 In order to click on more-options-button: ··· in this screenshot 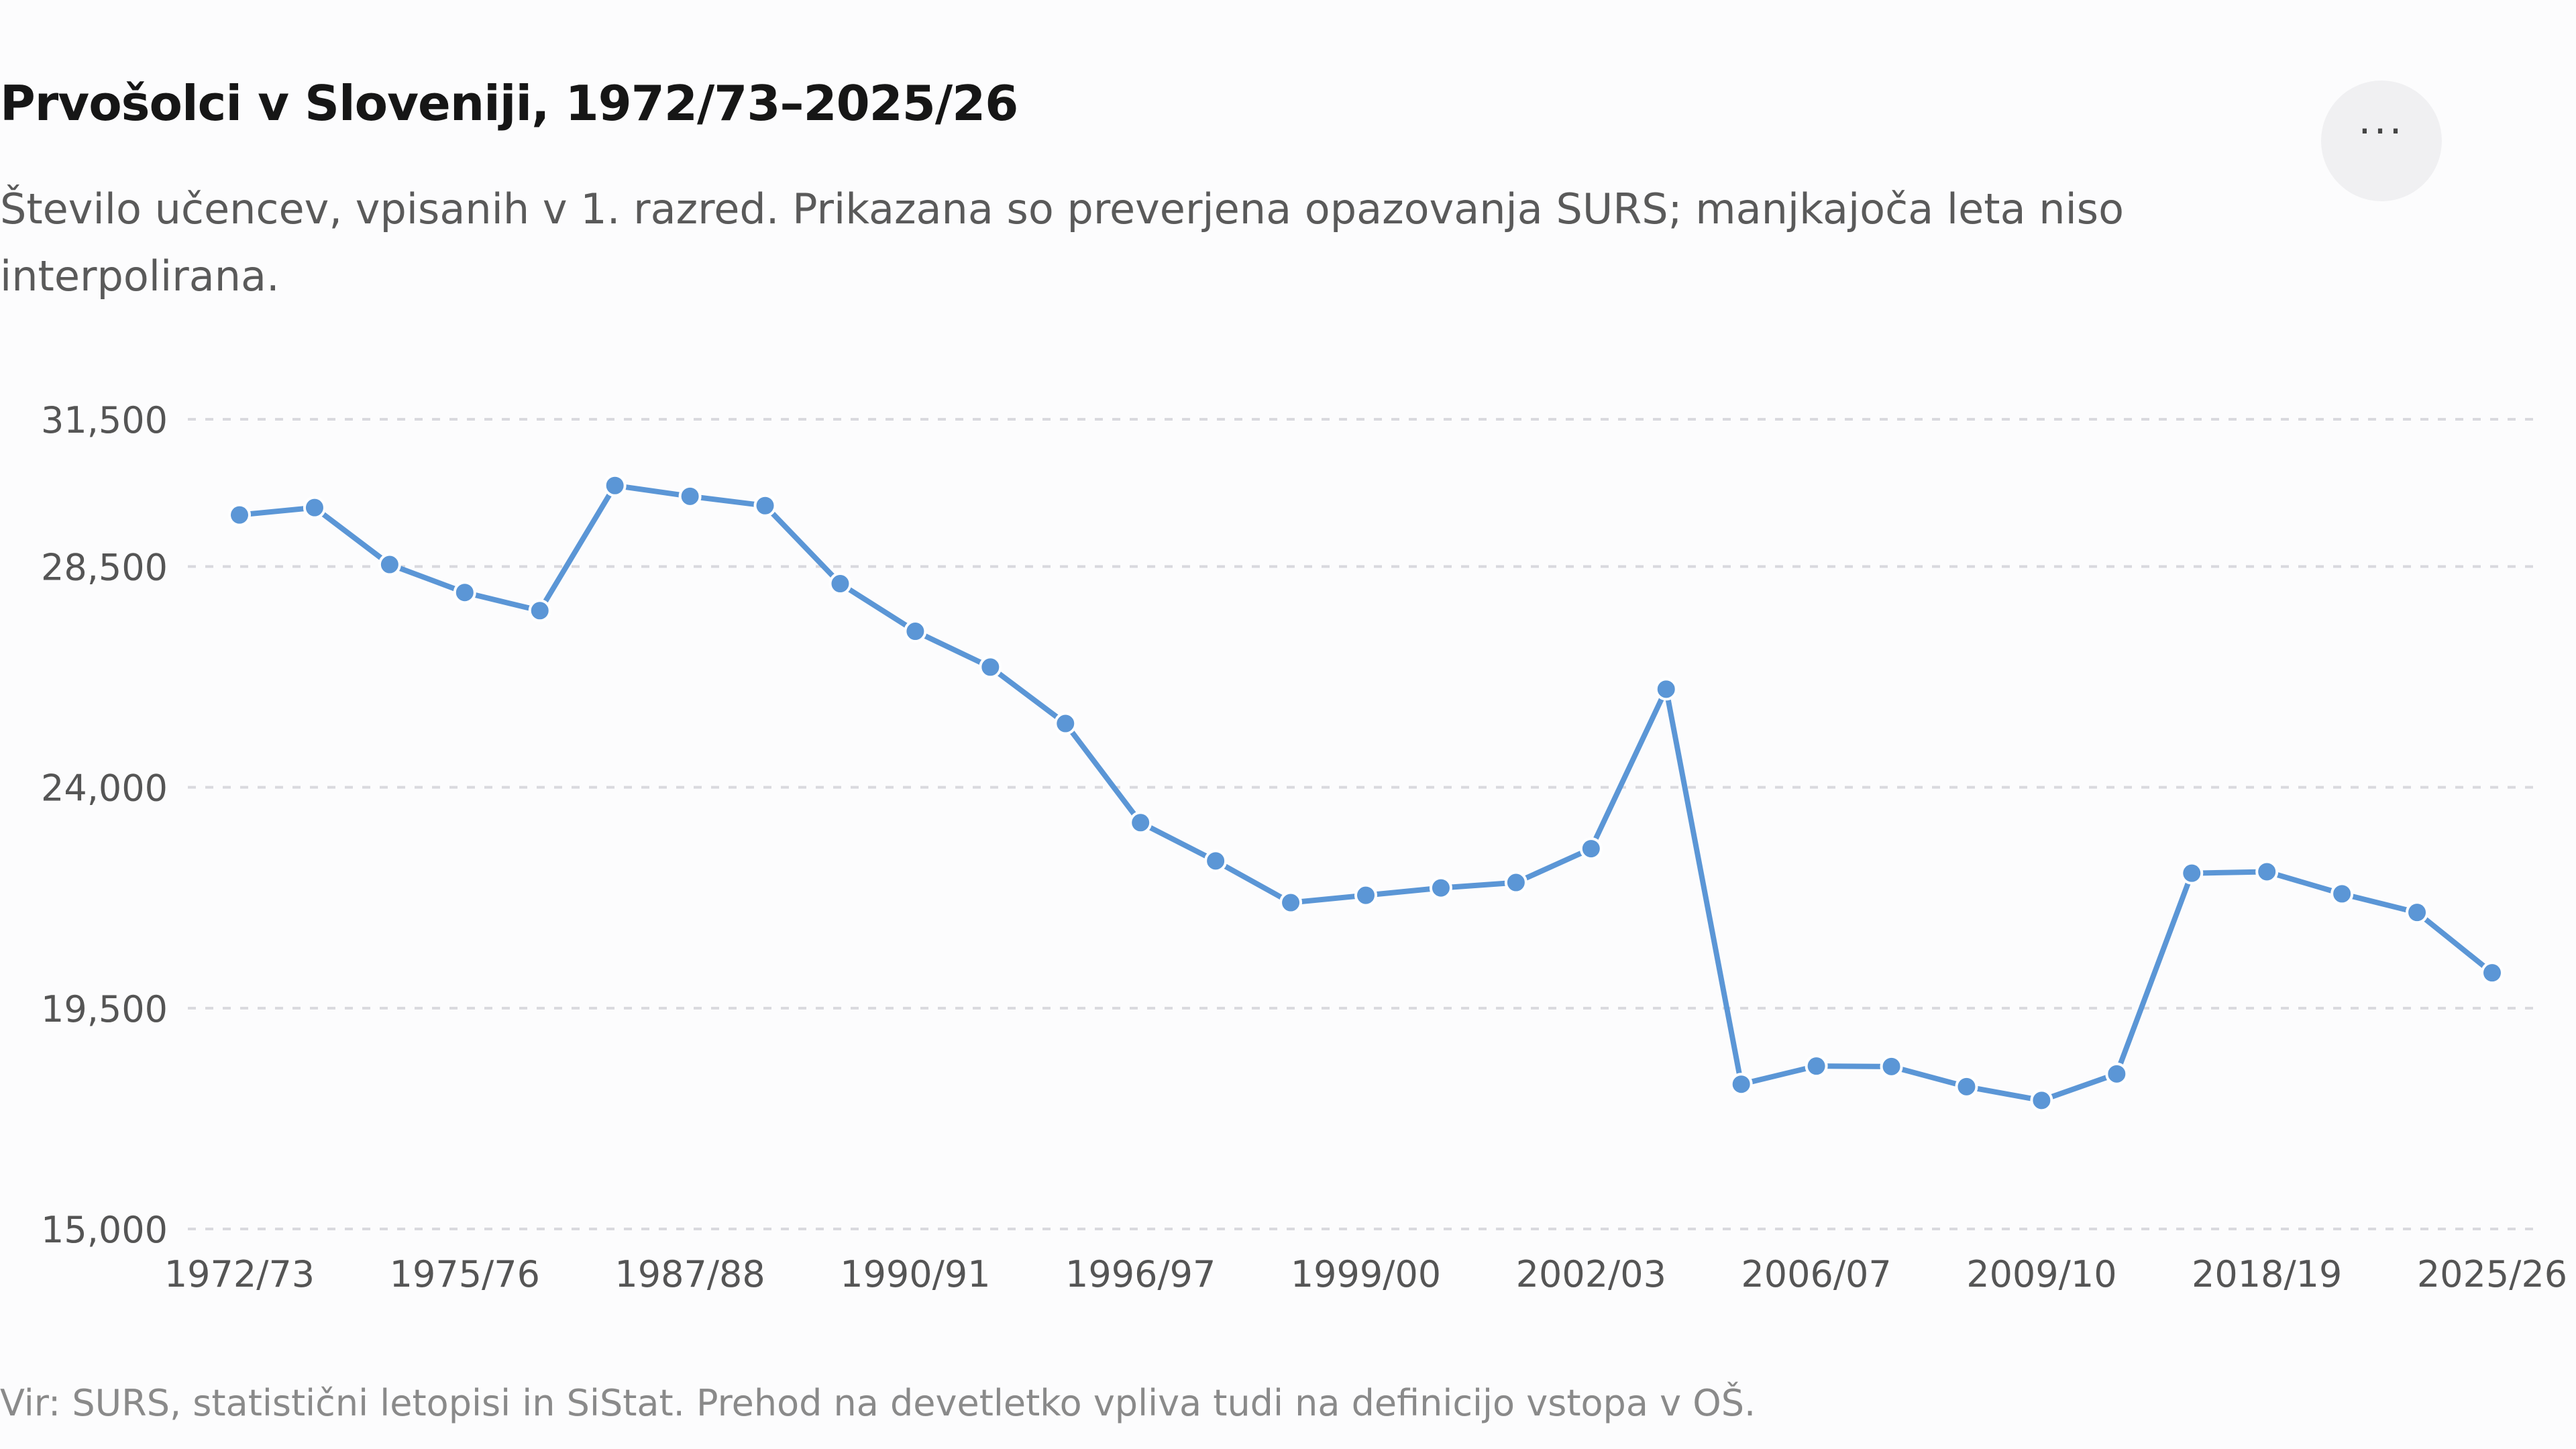, I will do `click(2381, 140)`.